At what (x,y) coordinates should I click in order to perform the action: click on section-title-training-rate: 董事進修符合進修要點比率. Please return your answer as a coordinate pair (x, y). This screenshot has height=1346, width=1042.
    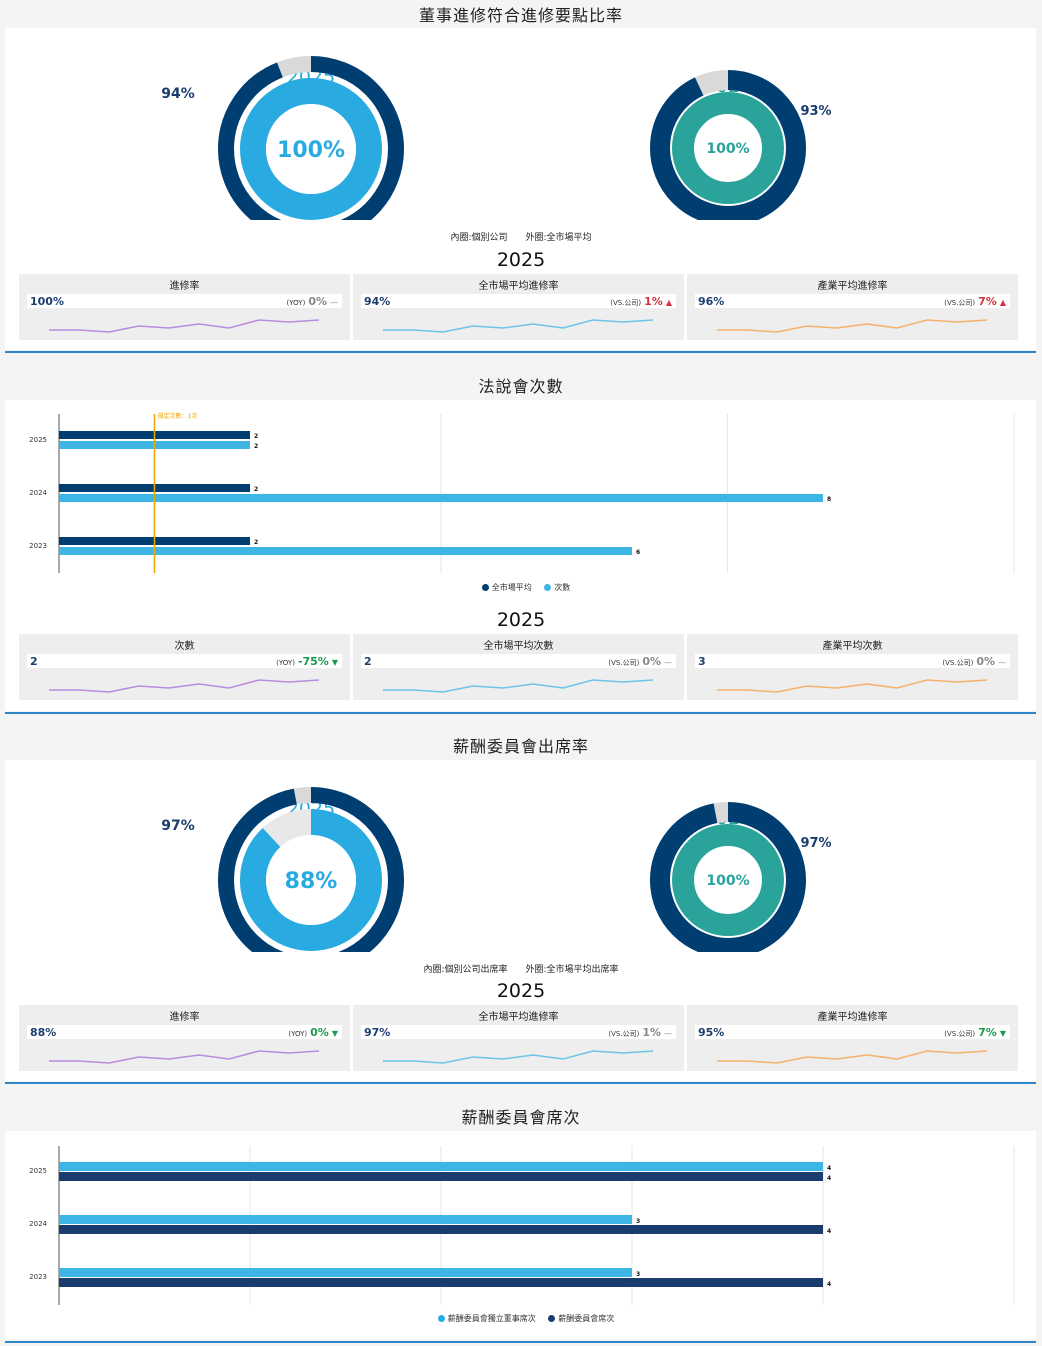
    Looking at the image, I should click on (520, 15).